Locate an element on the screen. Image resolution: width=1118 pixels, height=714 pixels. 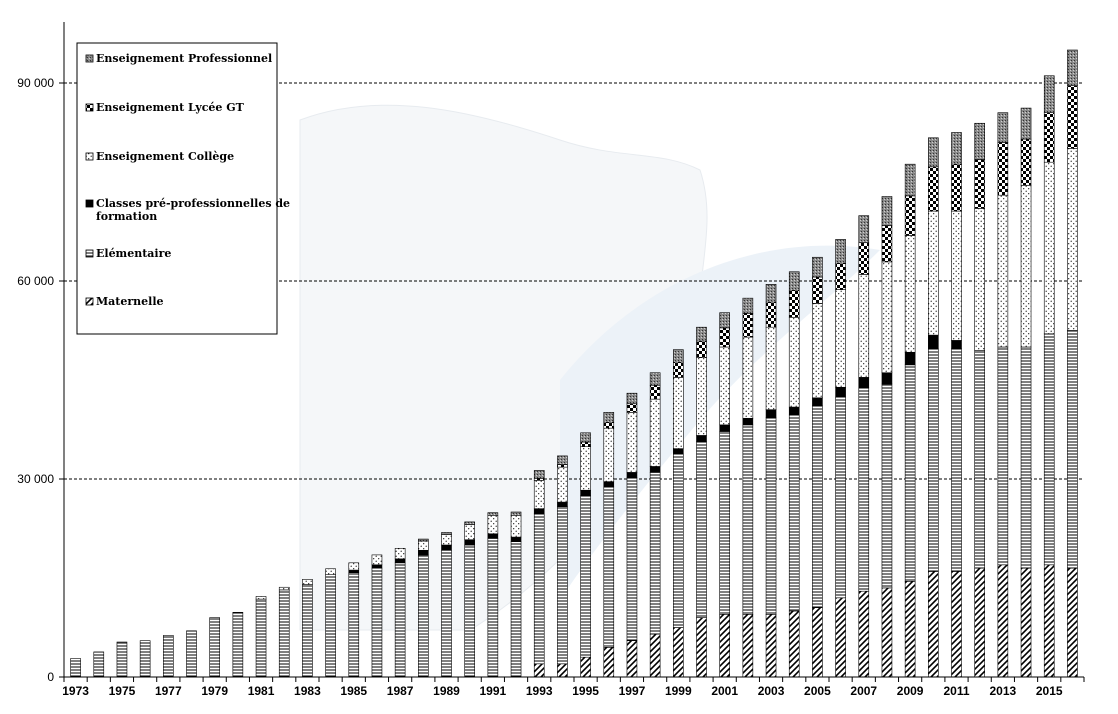
y-tick-labels: 0 30 000 60 000 90 000 is located at coordinates (40, 380).